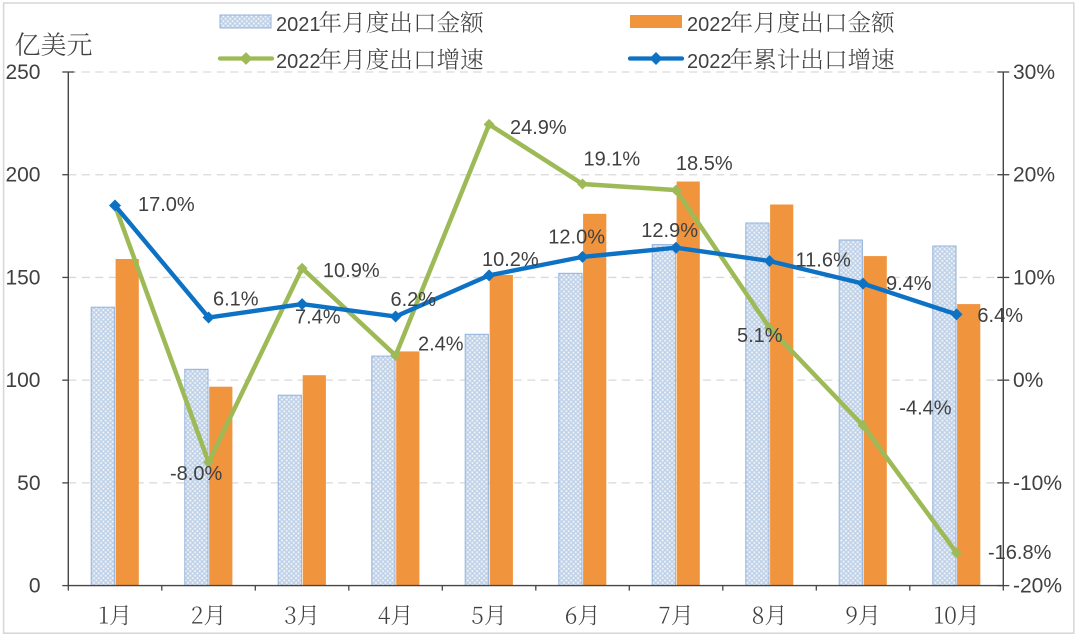 Image resolution: width=1080 pixels, height=639 pixels. I want to click on svg-text: 150, so click(22, 277).